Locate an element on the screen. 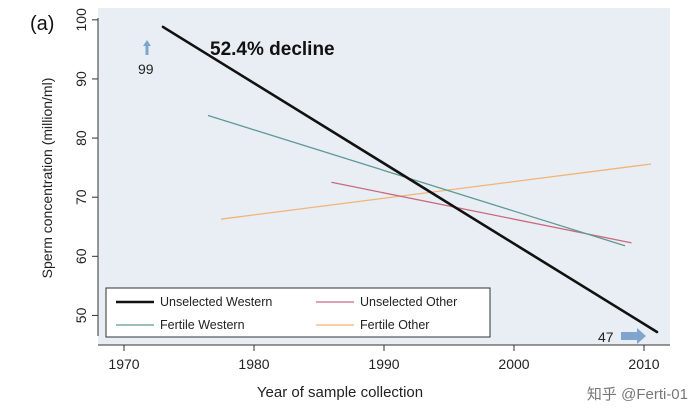  x-ticks: 1970 1980 1990 2000 2010 is located at coordinates (384, 358).